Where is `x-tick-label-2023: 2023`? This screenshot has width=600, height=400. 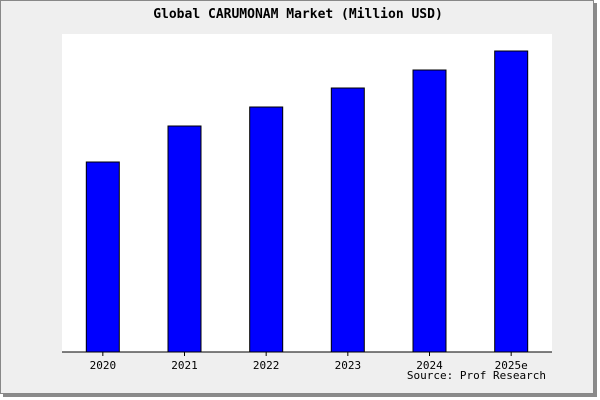
x-tick-label-2023: 2023 is located at coordinates (348, 365).